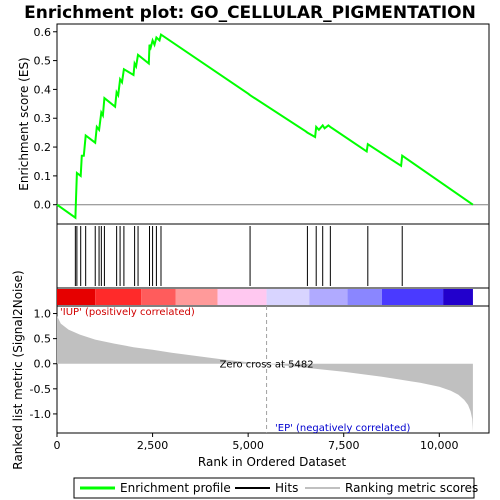  I want to click on positive-correlation-label: 'IUP' (positively correlated), so click(127, 312).